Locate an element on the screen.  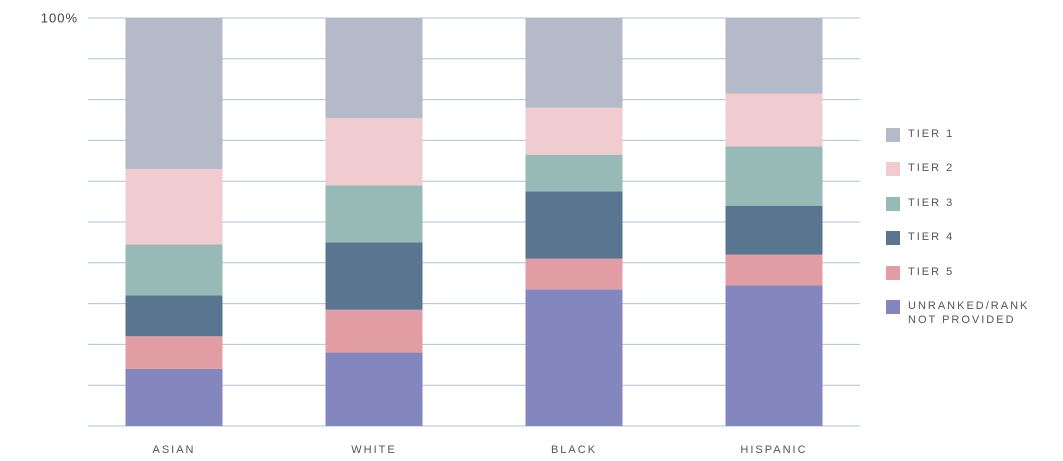
legend-label: UNRANKED/RANK NOT PROVIDED is located at coordinates (969, 312).